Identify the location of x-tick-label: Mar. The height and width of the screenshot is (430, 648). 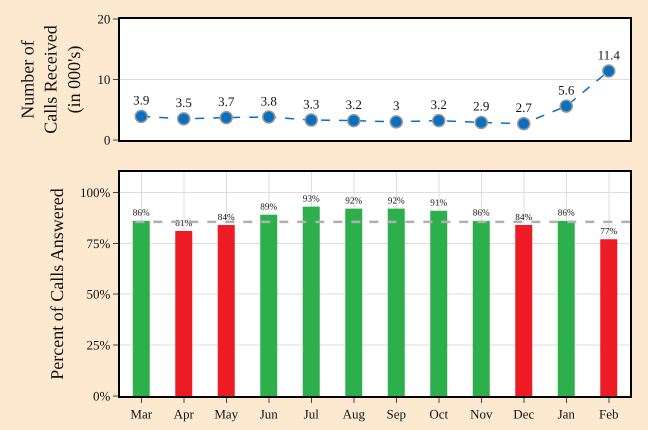
(141, 414).